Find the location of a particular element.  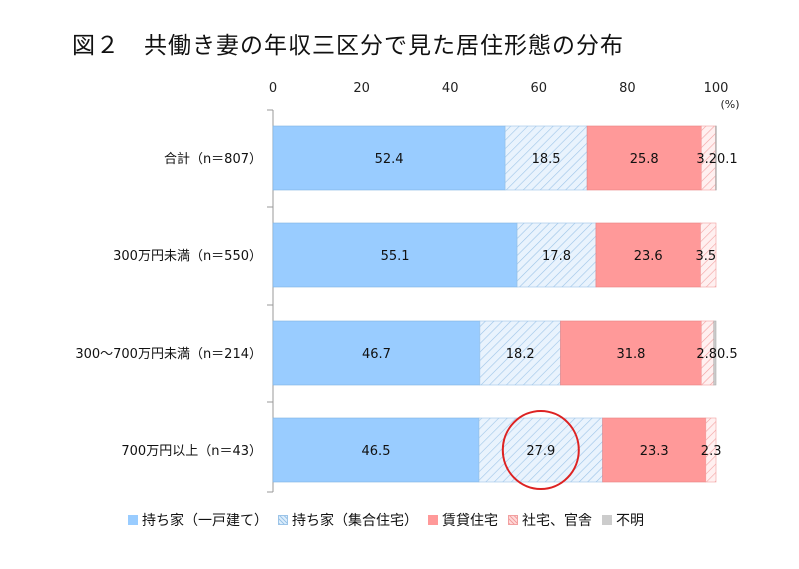

data-label: 27.9 is located at coordinates (540, 451).